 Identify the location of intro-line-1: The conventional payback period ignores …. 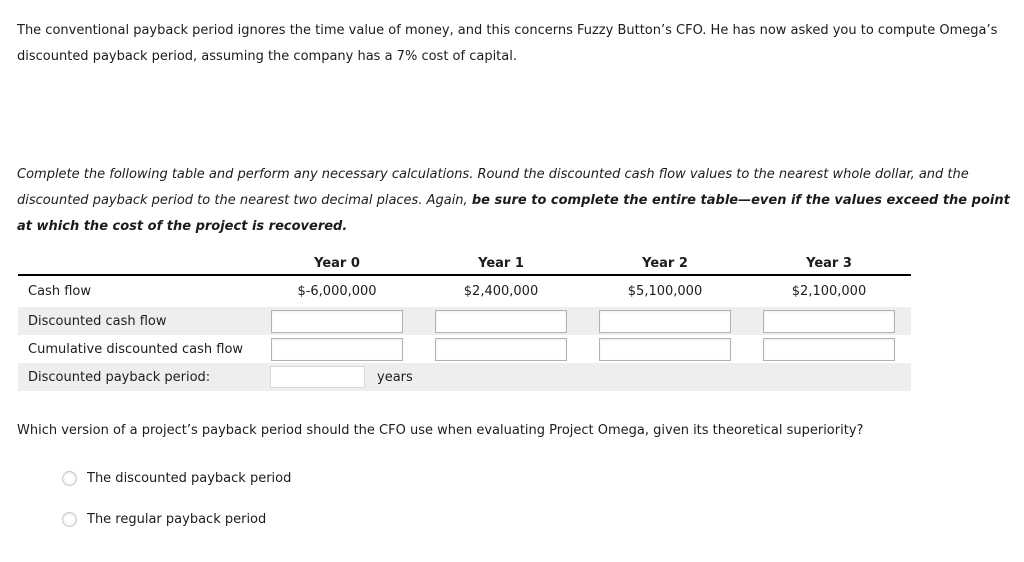
(507, 30).